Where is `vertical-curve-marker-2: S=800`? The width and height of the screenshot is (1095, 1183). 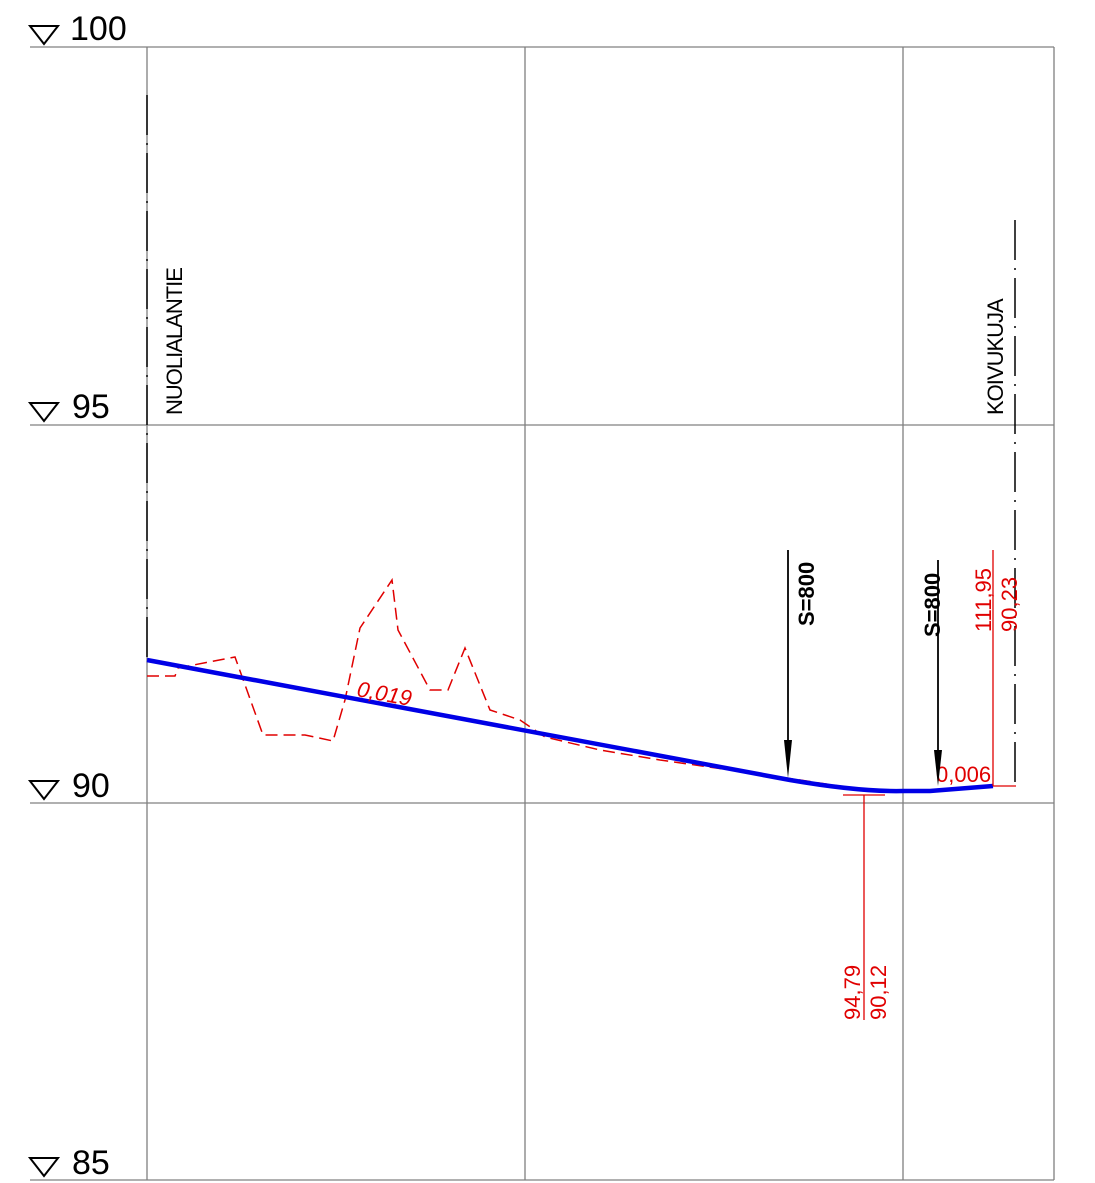 vertical-curve-marker-2: S=800 is located at coordinates (932, 673).